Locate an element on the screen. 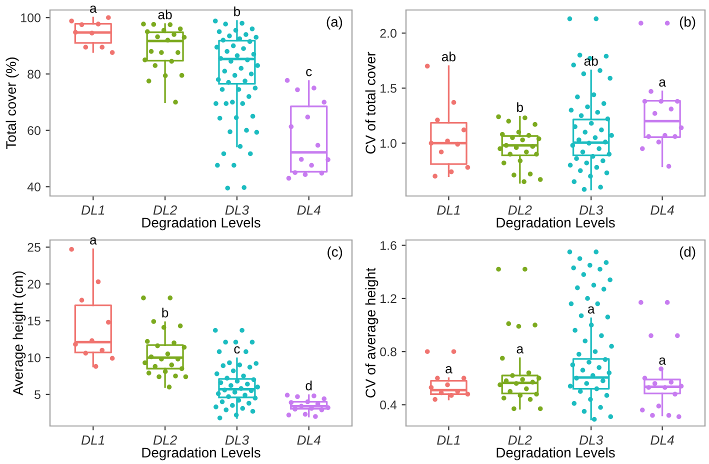 The height and width of the screenshot is (464, 709). y-tick-label: 60 is located at coordinates (34, 130).